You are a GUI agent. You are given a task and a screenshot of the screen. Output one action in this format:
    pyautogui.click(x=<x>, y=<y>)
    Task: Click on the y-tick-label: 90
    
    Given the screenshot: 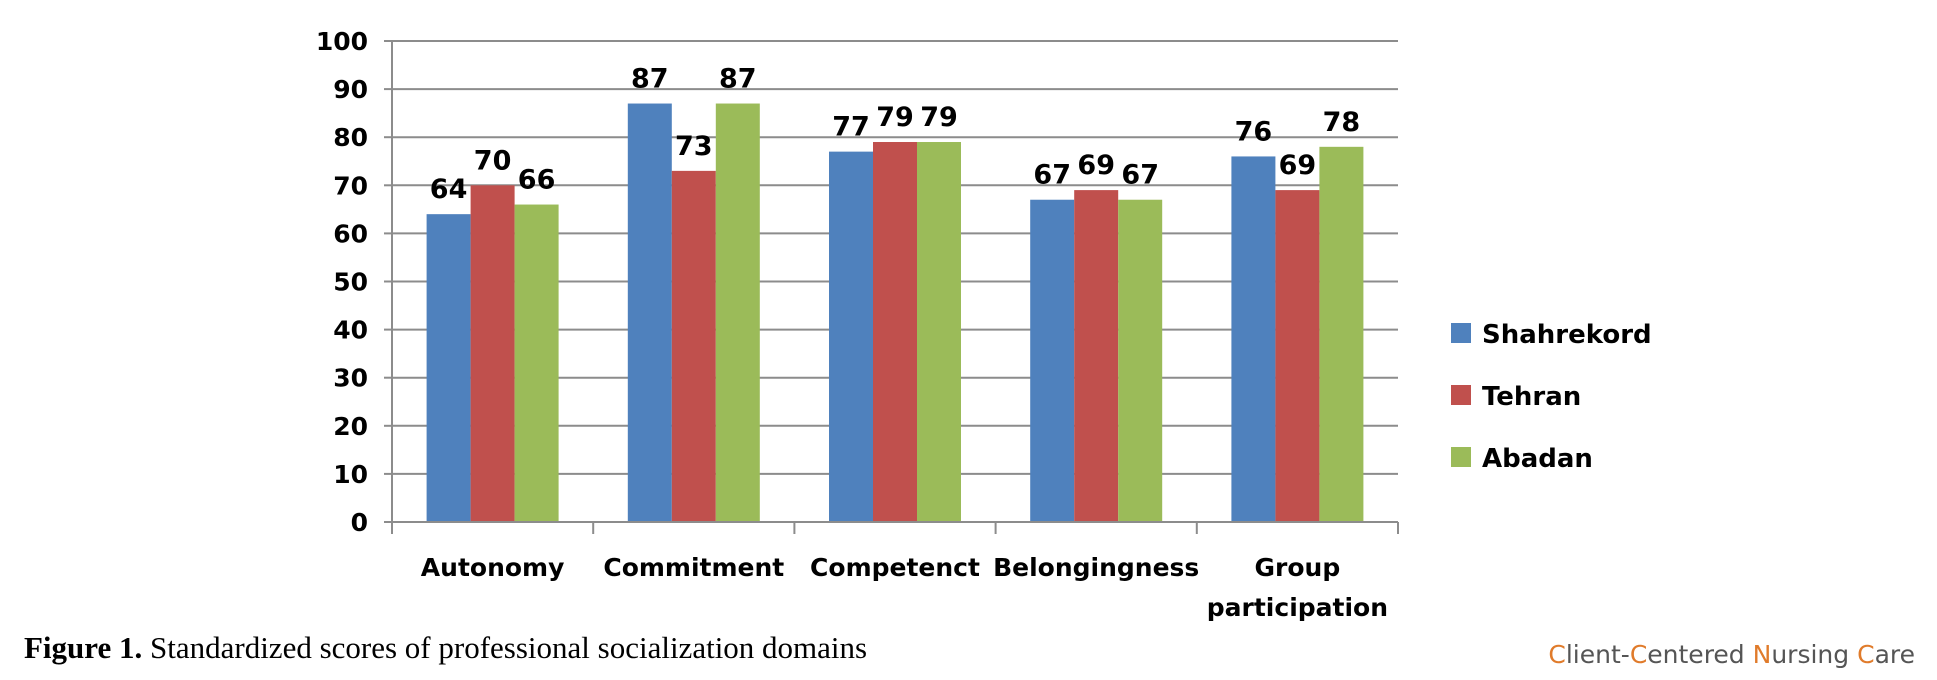 What is the action you would take?
    pyautogui.click(x=350, y=89)
    